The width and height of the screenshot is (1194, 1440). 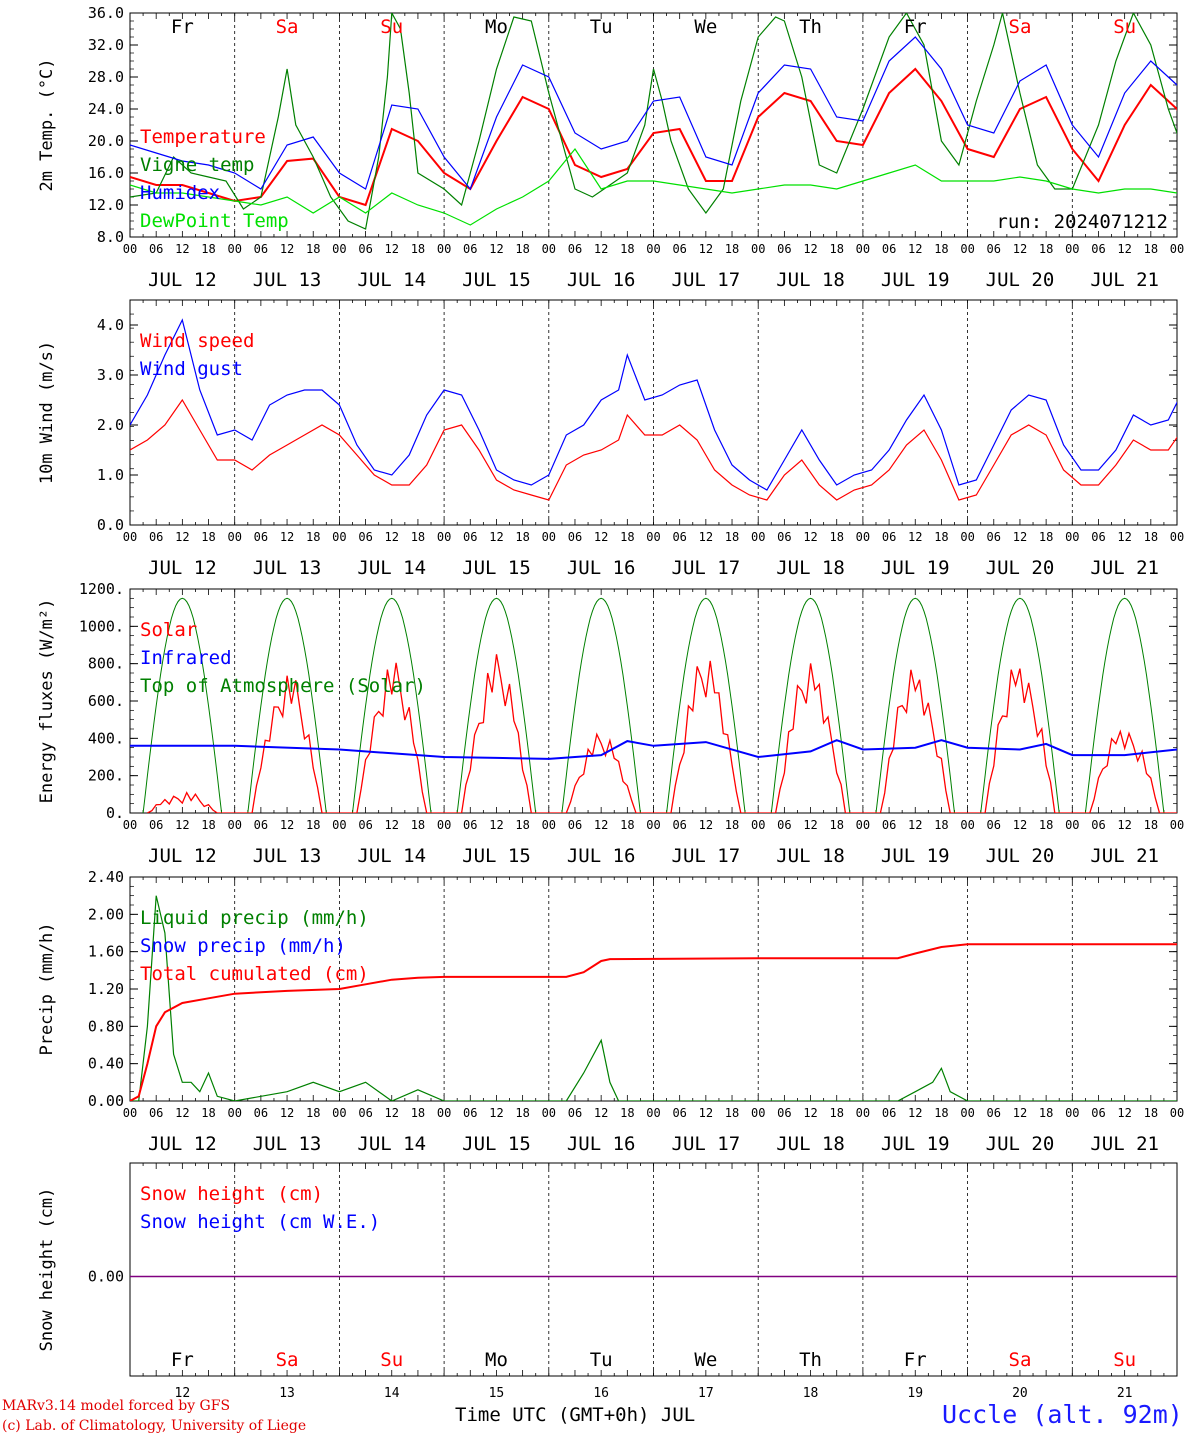 I want to click on date-label: JUL 16, so click(x=601, y=1144).